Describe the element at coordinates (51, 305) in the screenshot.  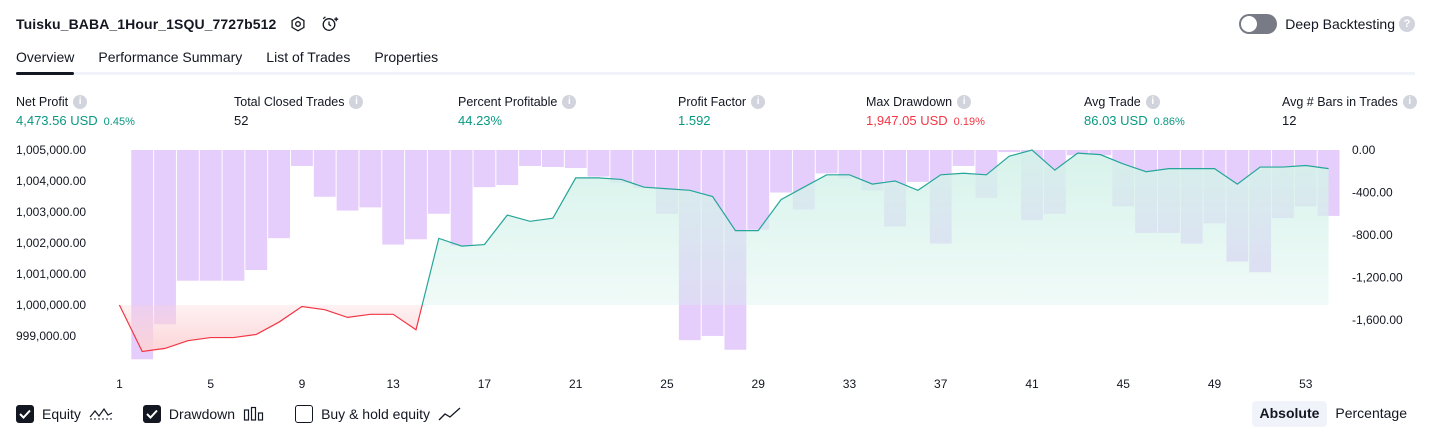
I see `equity-tick-label: 1,000,000.00` at that location.